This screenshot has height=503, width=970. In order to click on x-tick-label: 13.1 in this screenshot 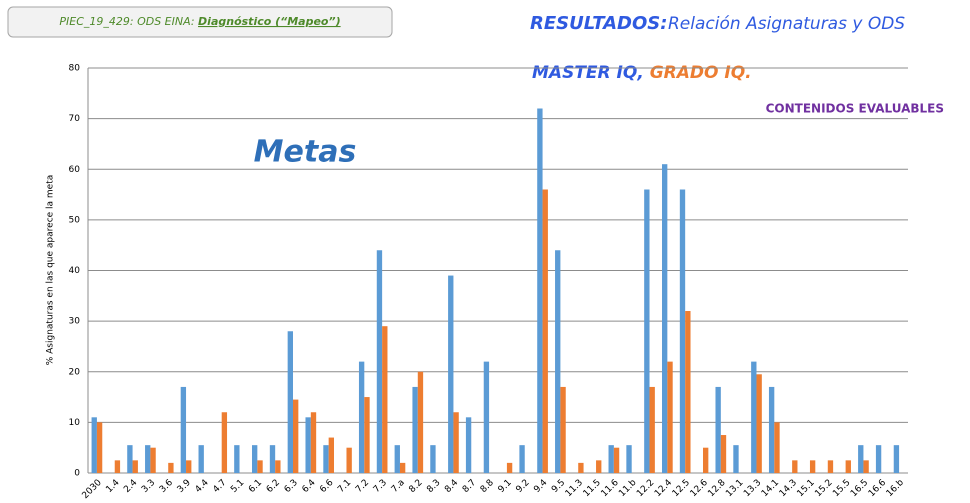, I will do `click(734, 488)`.